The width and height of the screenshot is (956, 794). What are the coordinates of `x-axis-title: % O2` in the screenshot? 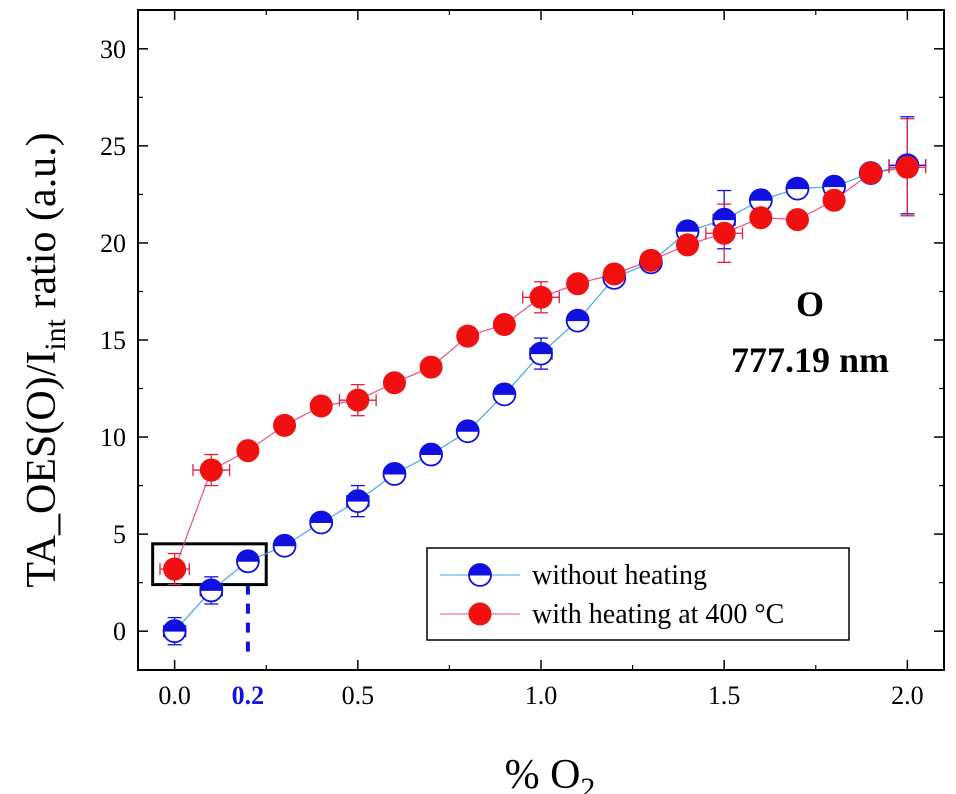 It's located at (550, 773).